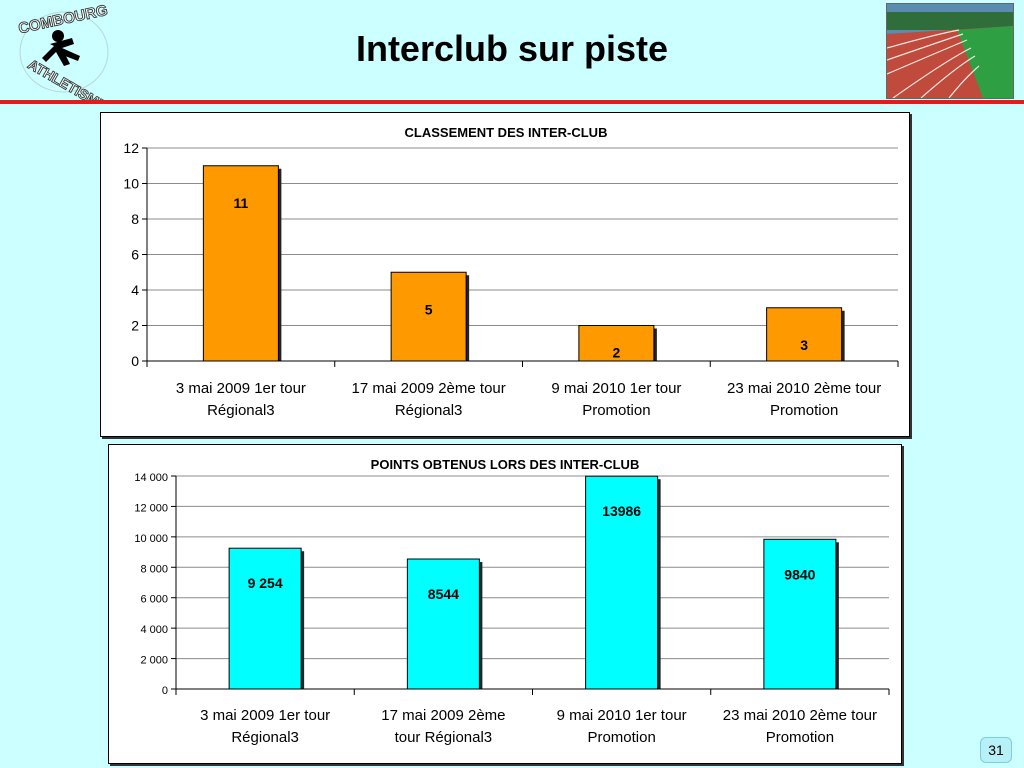 The width and height of the screenshot is (1024, 768). What do you see at coordinates (63, 20) in the screenshot?
I see `svg-text: COMBOURG` at bounding box center [63, 20].